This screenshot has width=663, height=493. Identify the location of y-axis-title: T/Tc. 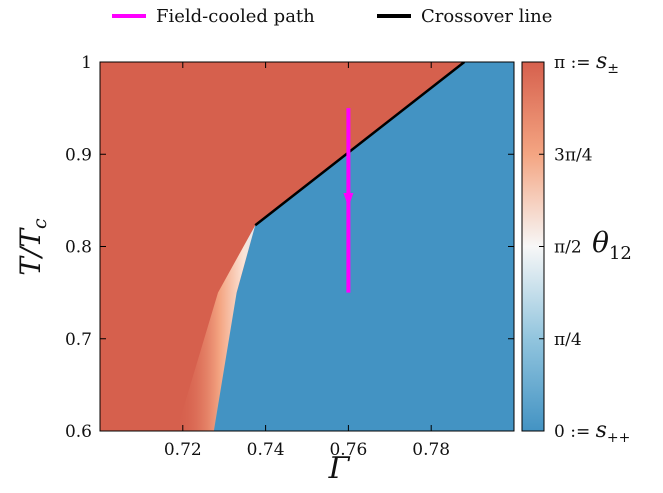
(32, 247).